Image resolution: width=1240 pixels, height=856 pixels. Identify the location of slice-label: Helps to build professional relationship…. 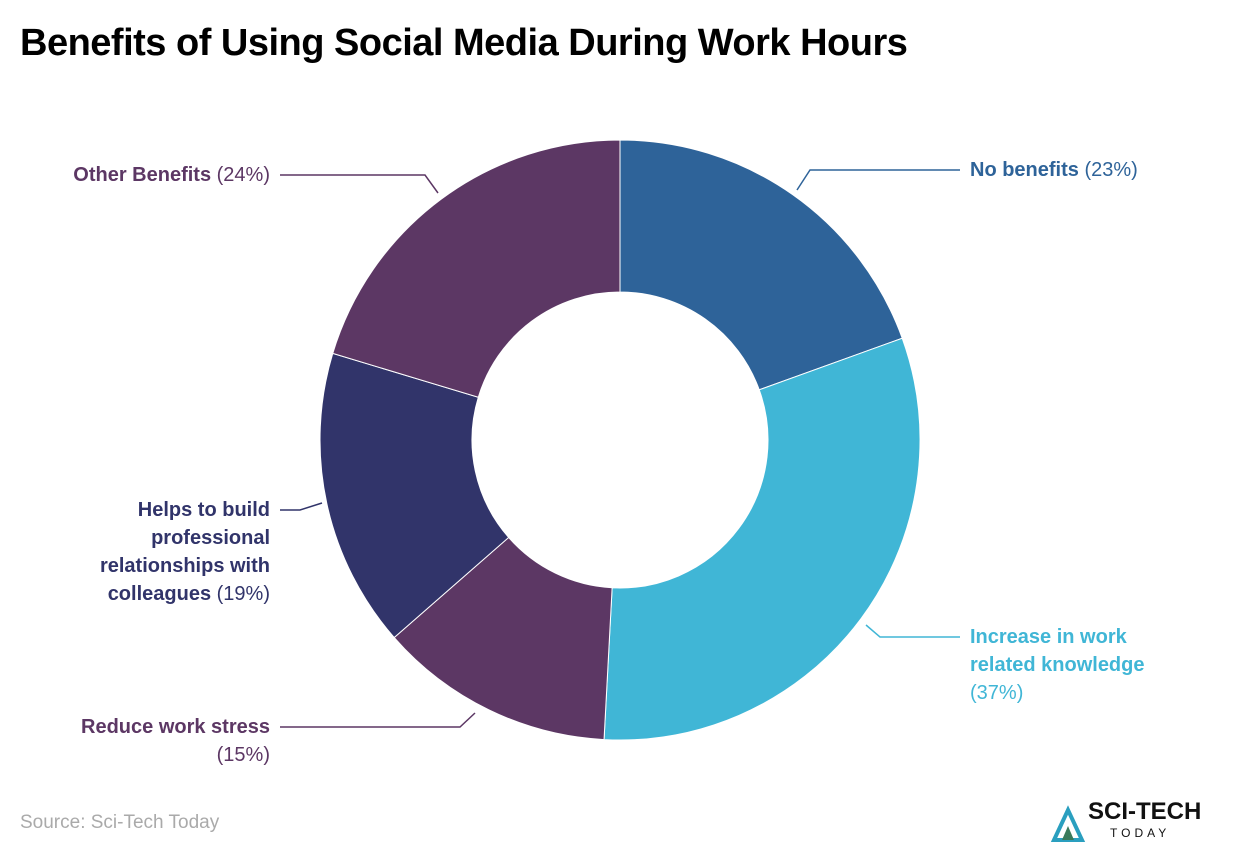
(165, 552).